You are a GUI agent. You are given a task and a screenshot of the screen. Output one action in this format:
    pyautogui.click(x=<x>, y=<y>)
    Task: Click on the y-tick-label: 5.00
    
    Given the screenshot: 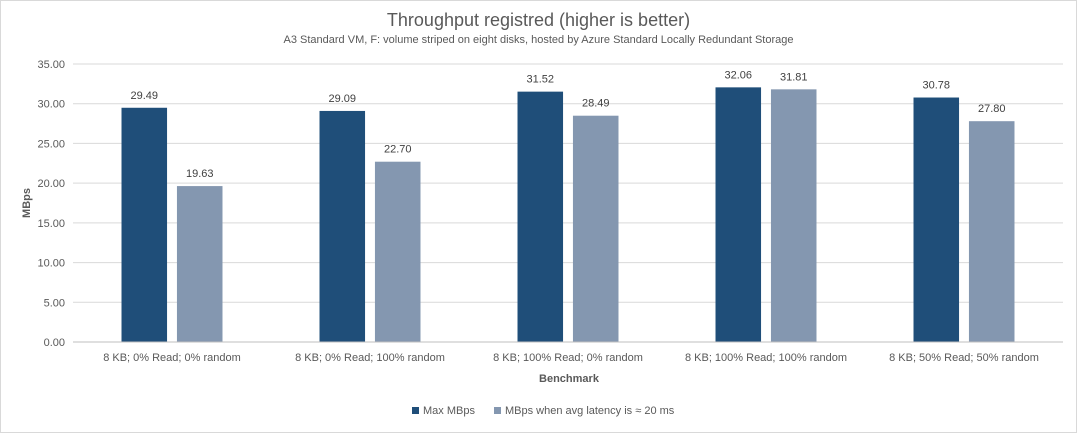 What is the action you would take?
    pyautogui.click(x=54, y=303)
    